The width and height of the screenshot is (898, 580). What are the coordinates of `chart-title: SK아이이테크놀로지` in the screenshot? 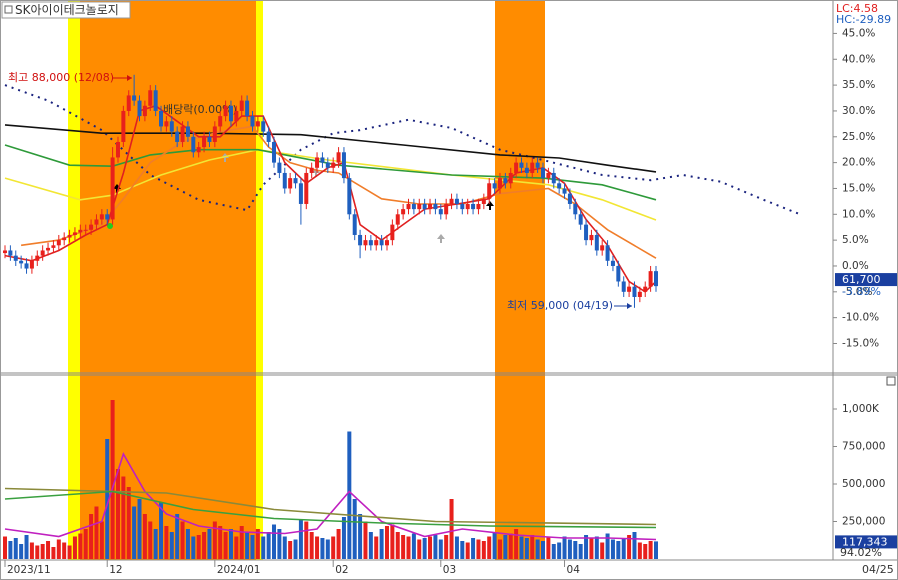 It's located at (67, 10).